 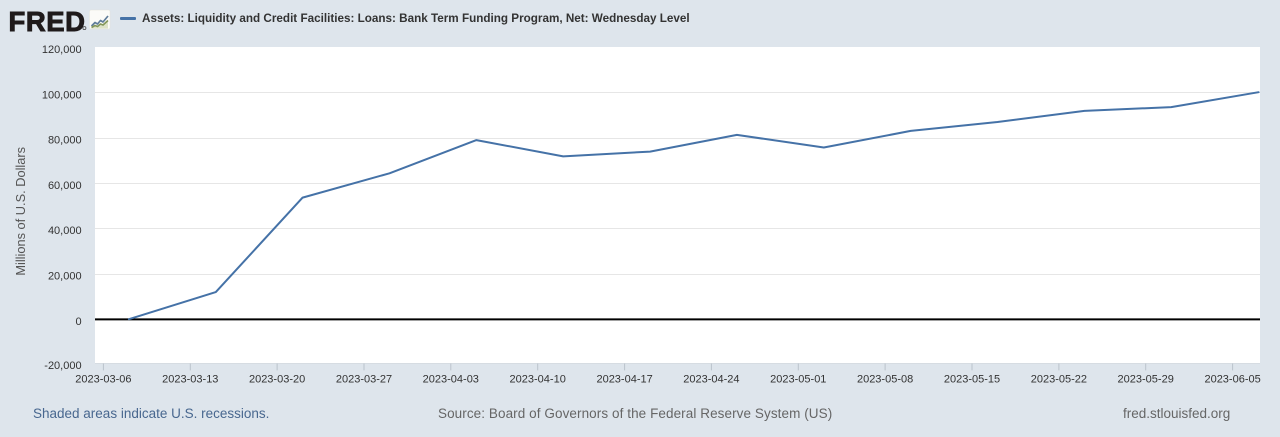 I want to click on svg-text: 100,000, so click(x=62, y=95).